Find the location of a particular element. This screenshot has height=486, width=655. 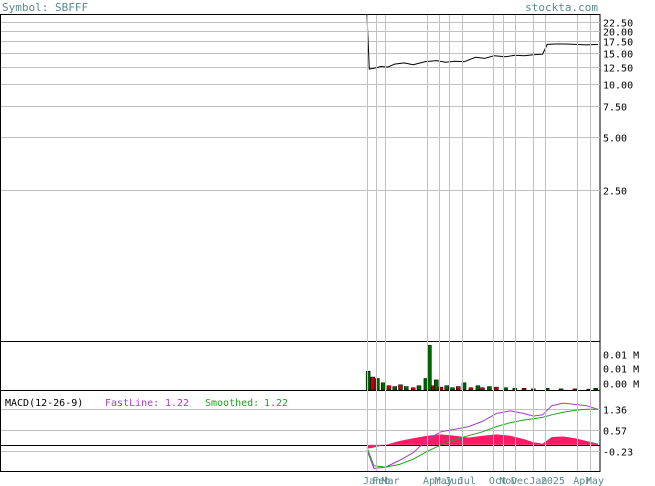

price-tick-label: 22.50 is located at coordinates (618, 24).